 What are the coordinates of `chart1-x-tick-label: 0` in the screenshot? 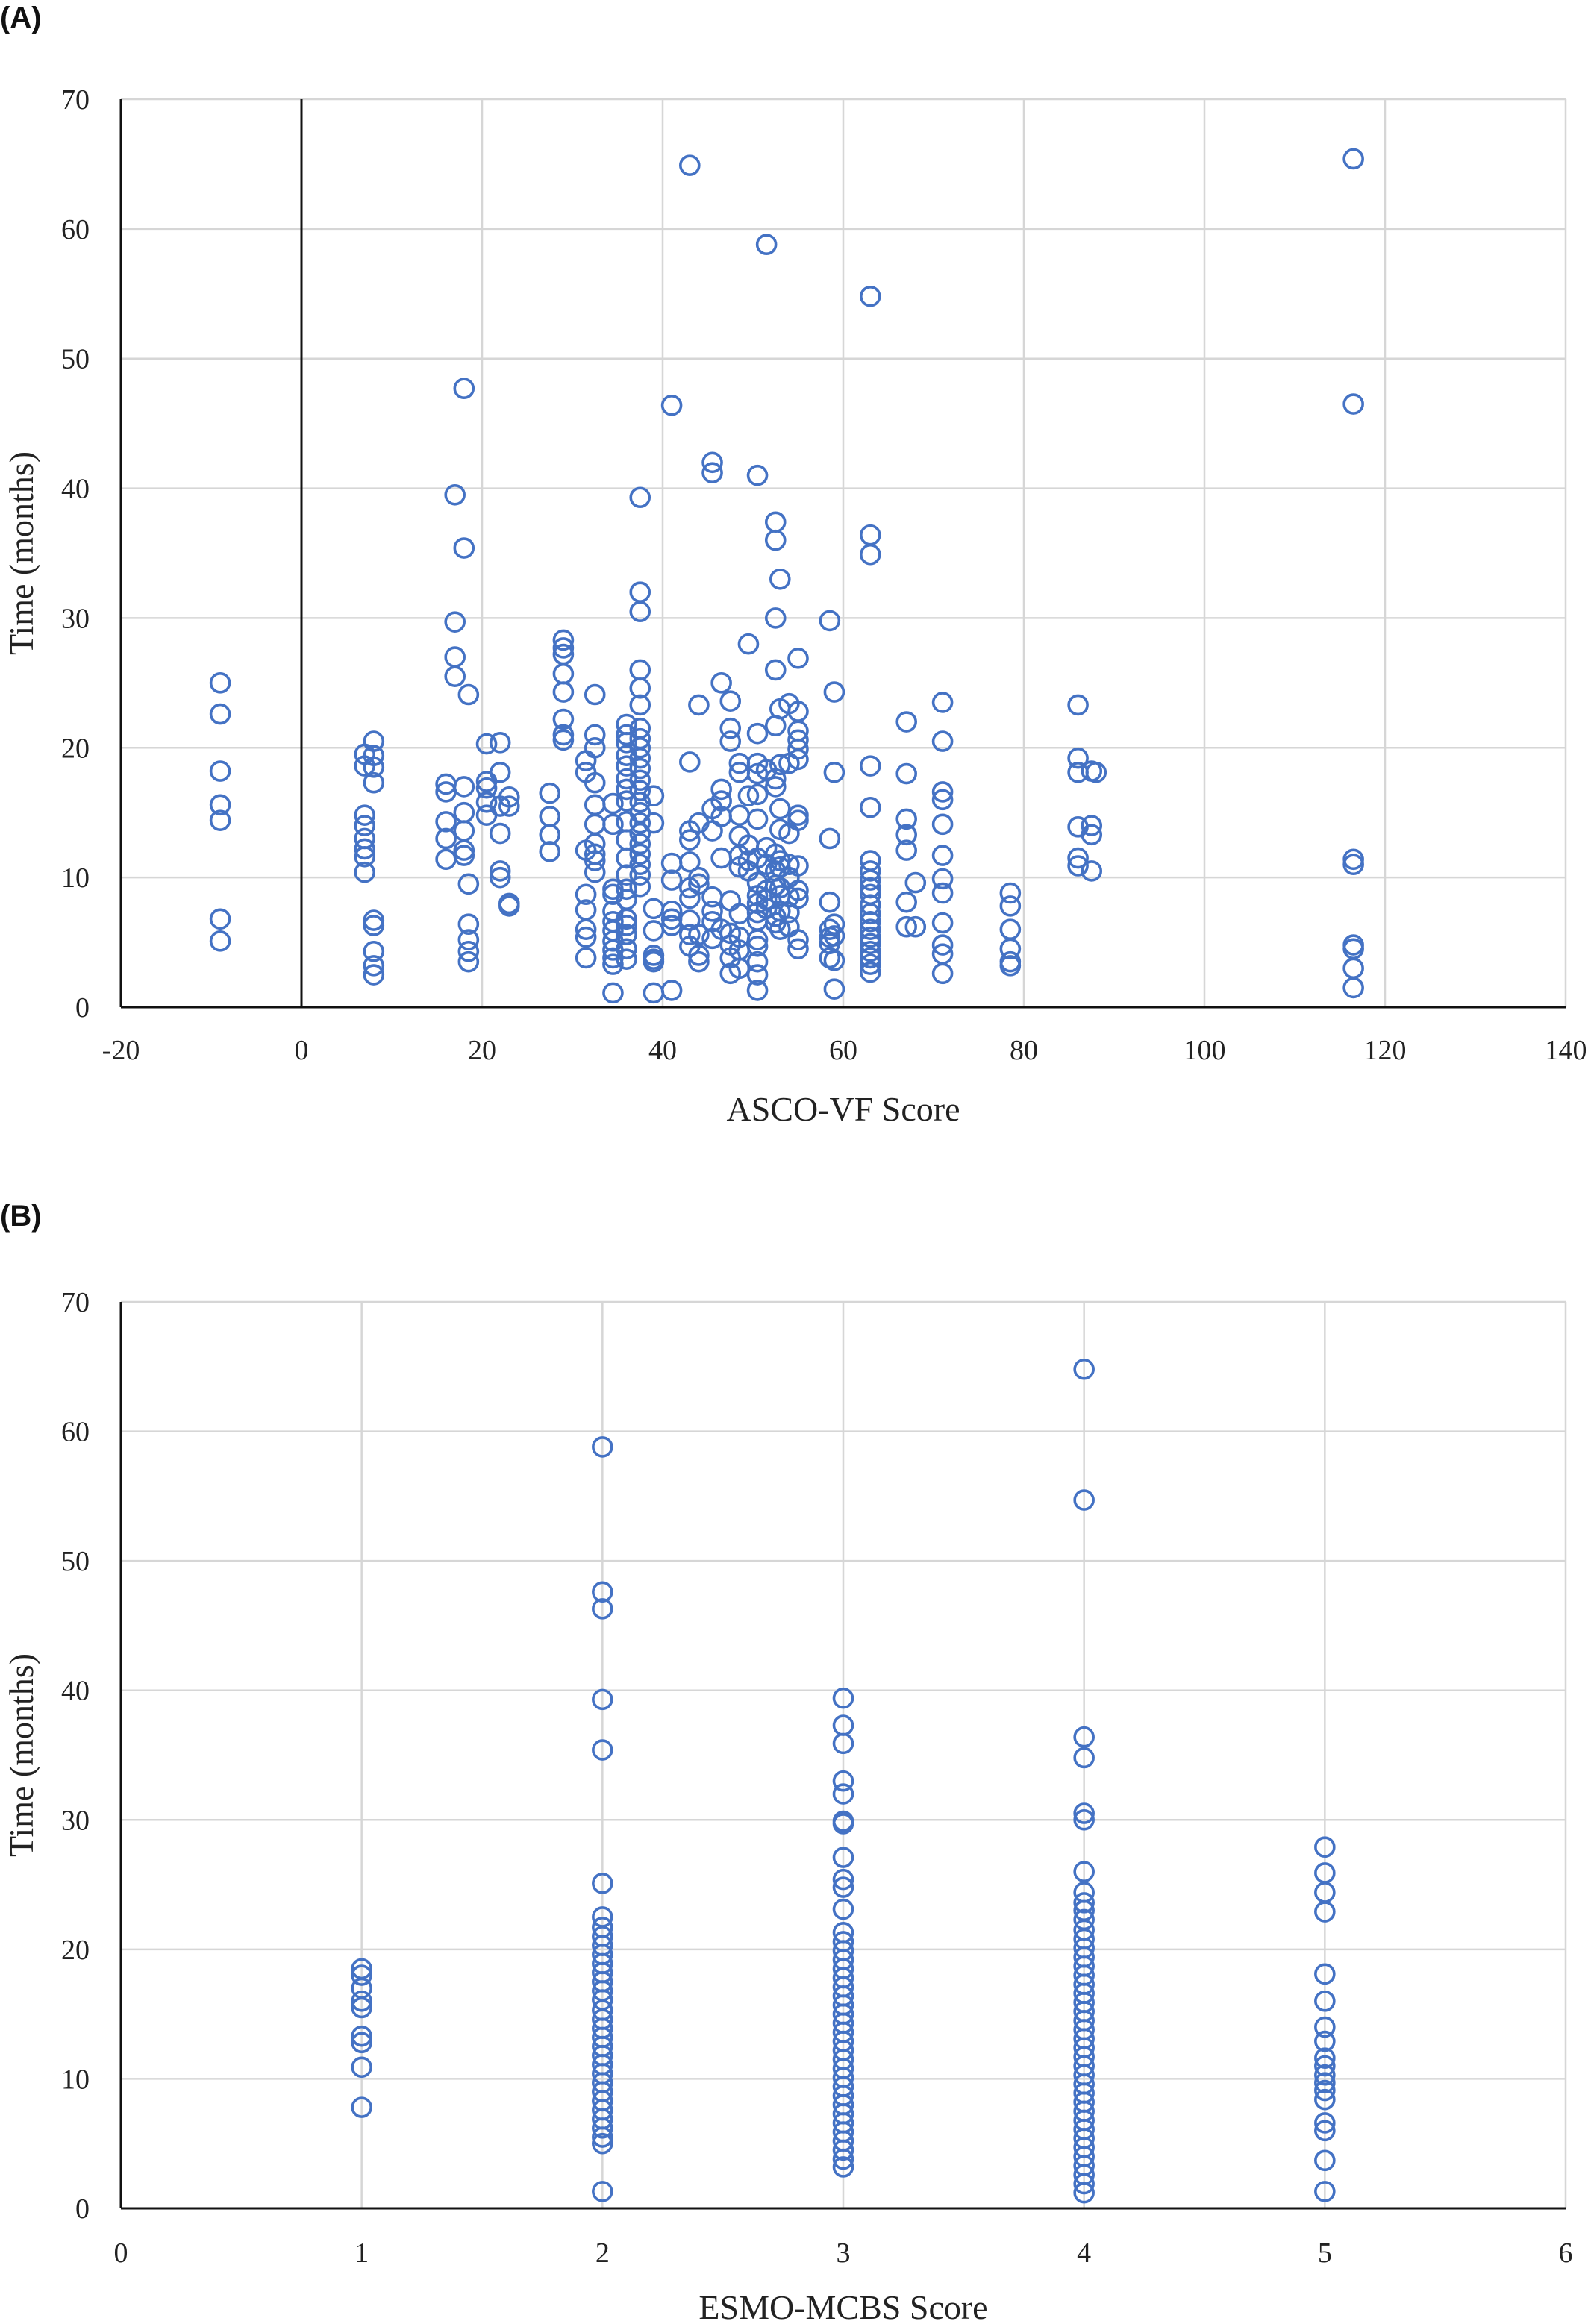 It's located at (302, 1050).